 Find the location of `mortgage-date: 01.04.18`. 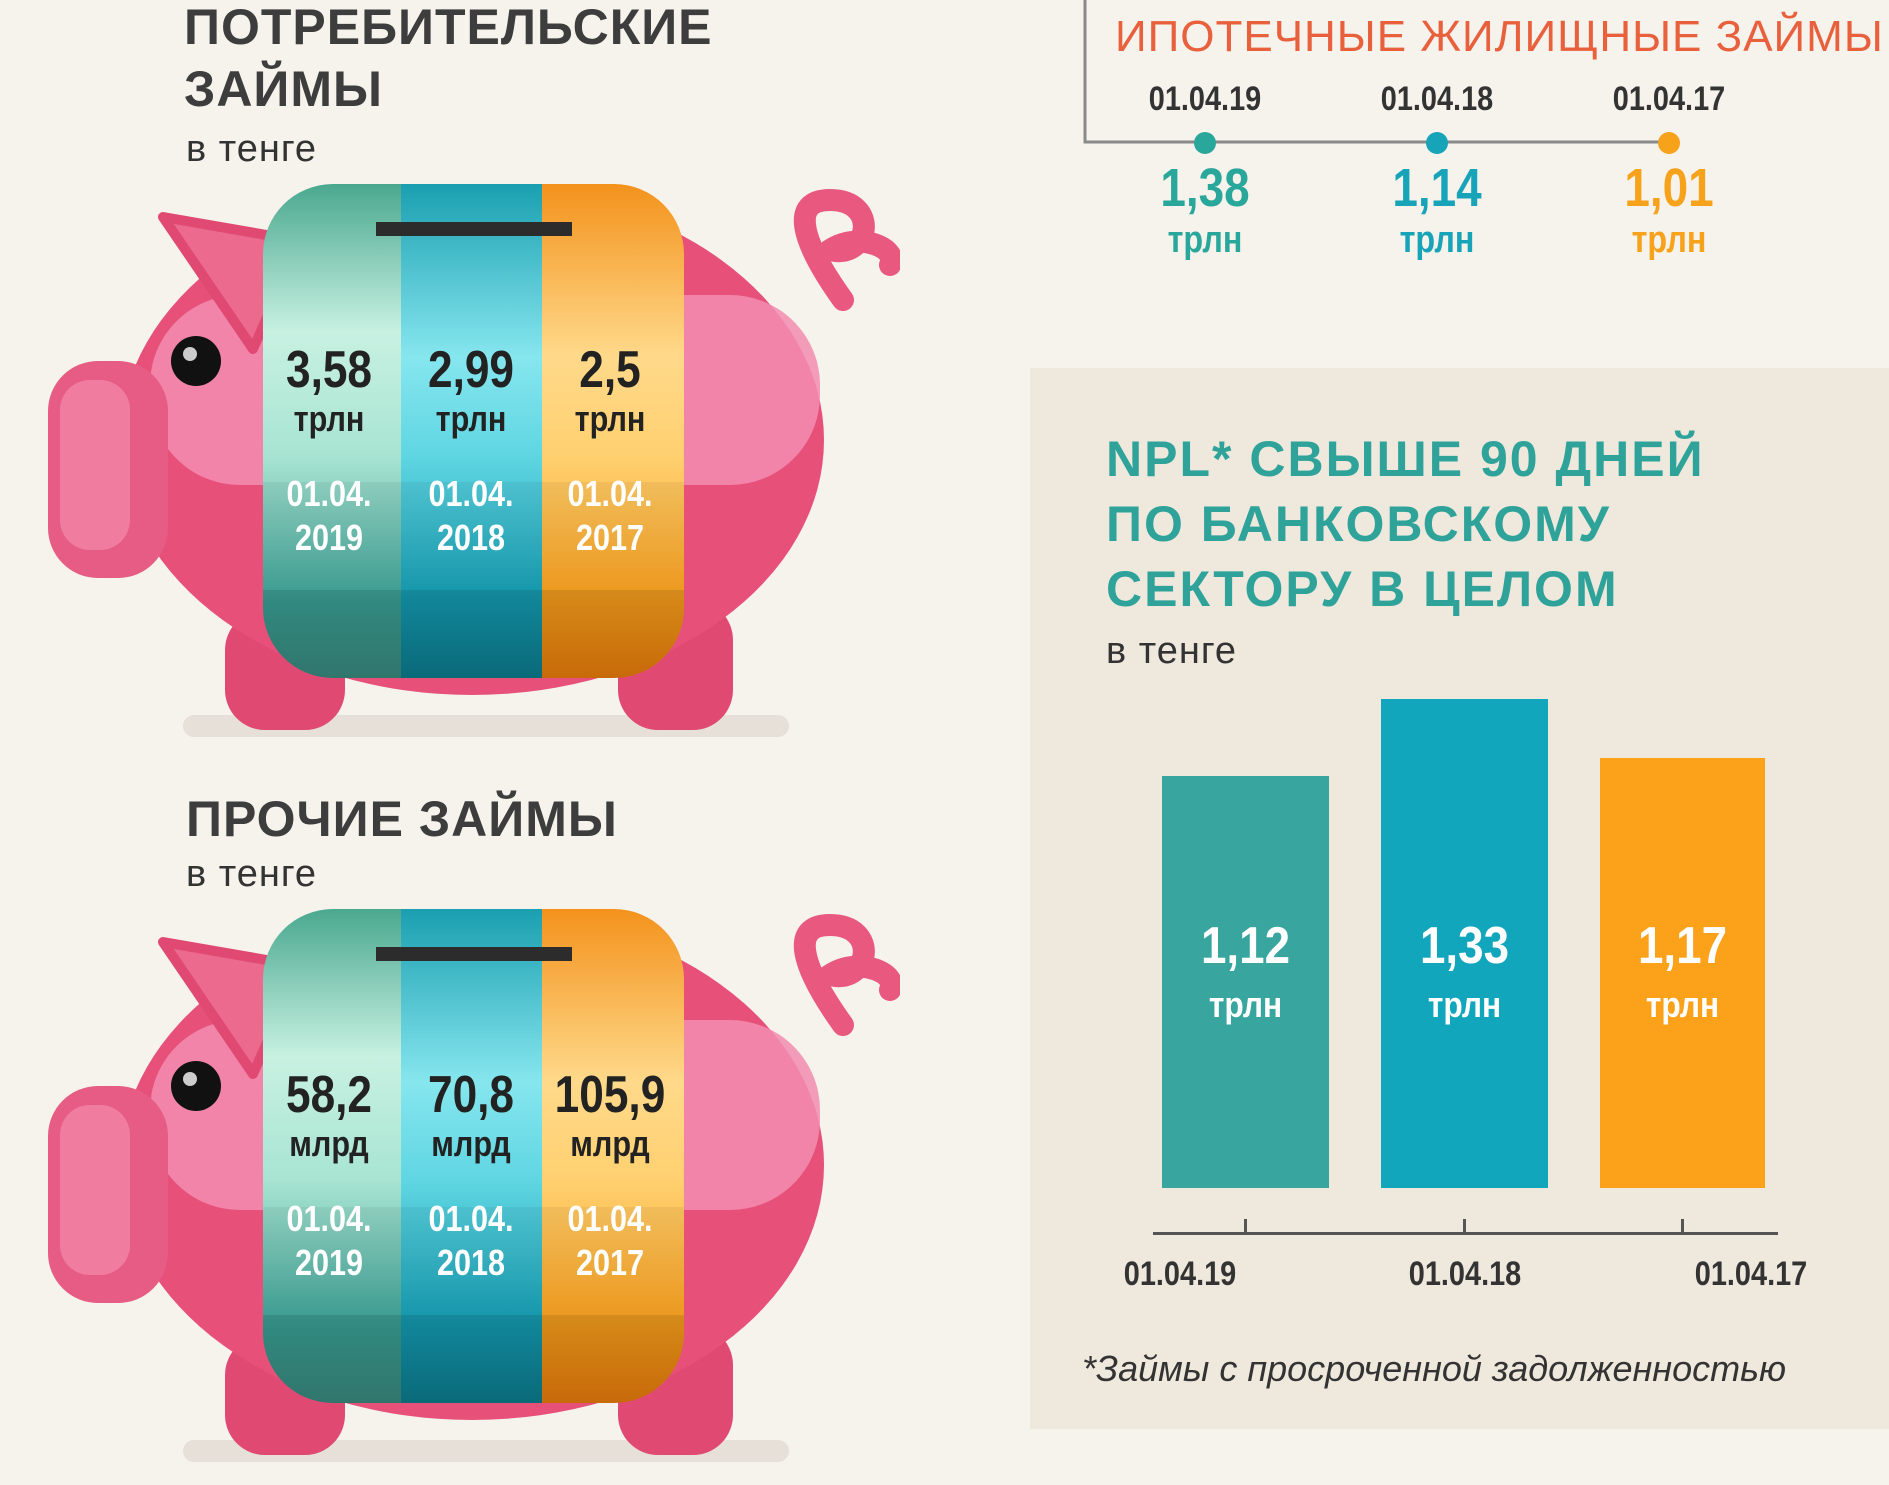

mortgage-date: 01.04.18 is located at coordinates (1437, 99).